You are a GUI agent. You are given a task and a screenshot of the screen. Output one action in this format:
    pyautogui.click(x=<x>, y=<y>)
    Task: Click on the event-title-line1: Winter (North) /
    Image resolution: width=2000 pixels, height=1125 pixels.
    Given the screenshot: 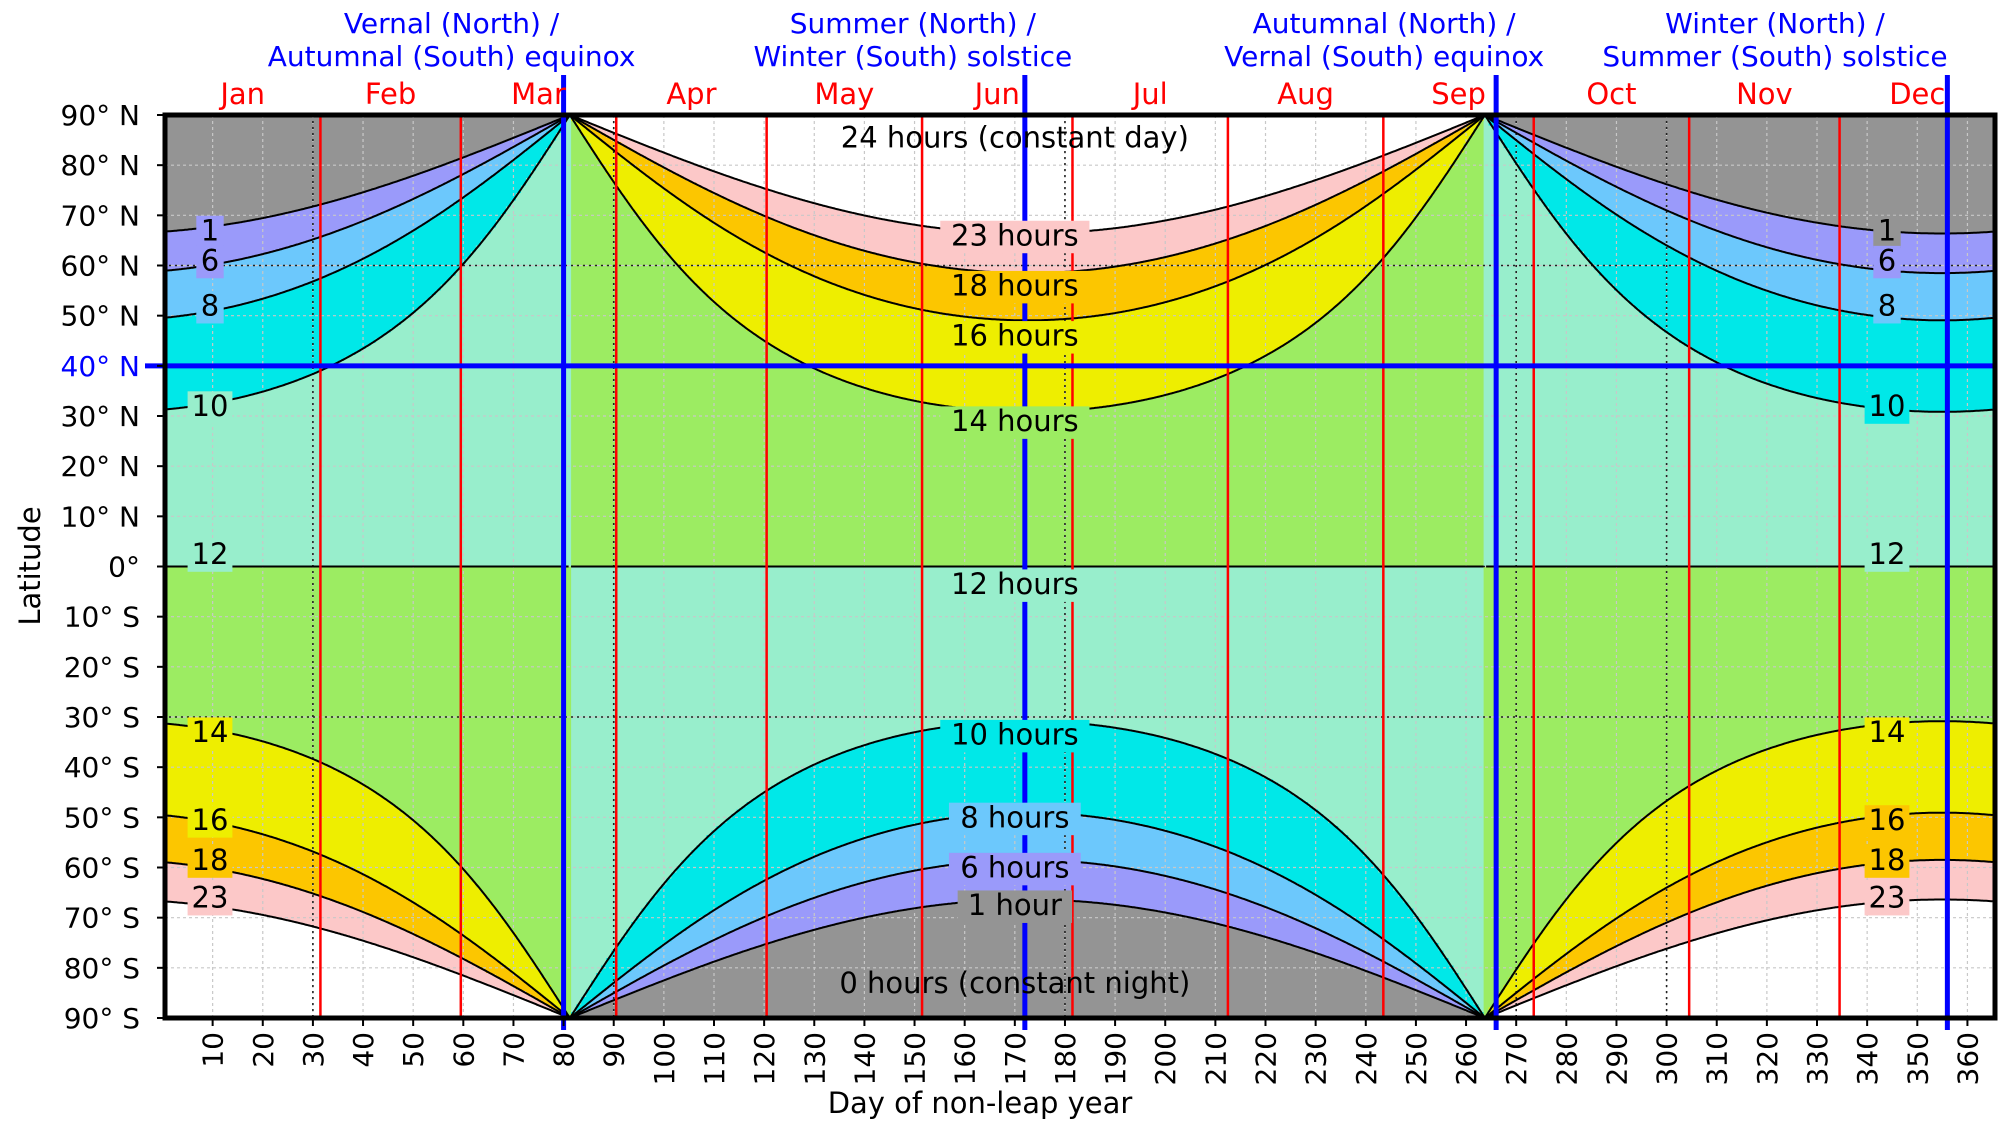 What is the action you would take?
    pyautogui.click(x=1775, y=23)
    